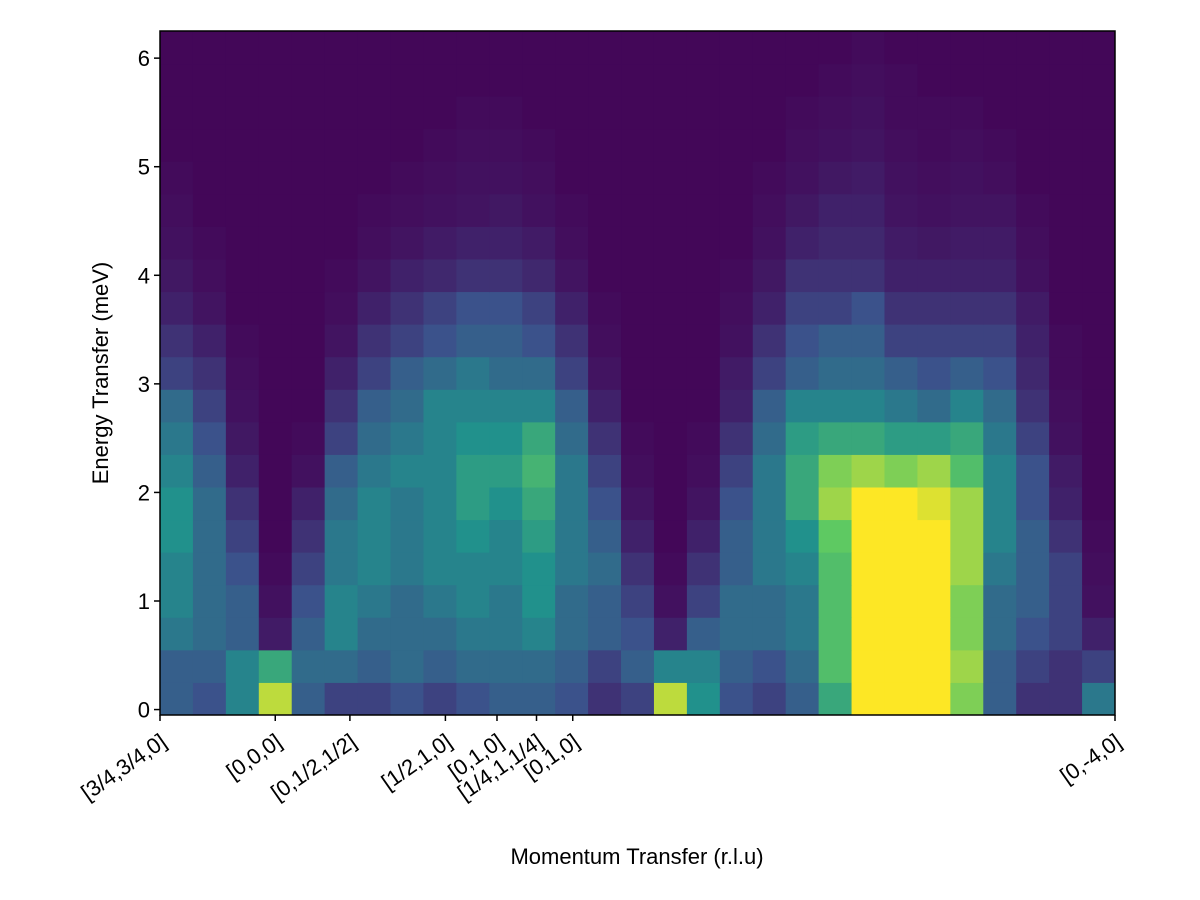 This screenshot has width=1200, height=900. What do you see at coordinates (416, 762) in the screenshot?
I see `x-tick-label: [1/2,1,0]` at bounding box center [416, 762].